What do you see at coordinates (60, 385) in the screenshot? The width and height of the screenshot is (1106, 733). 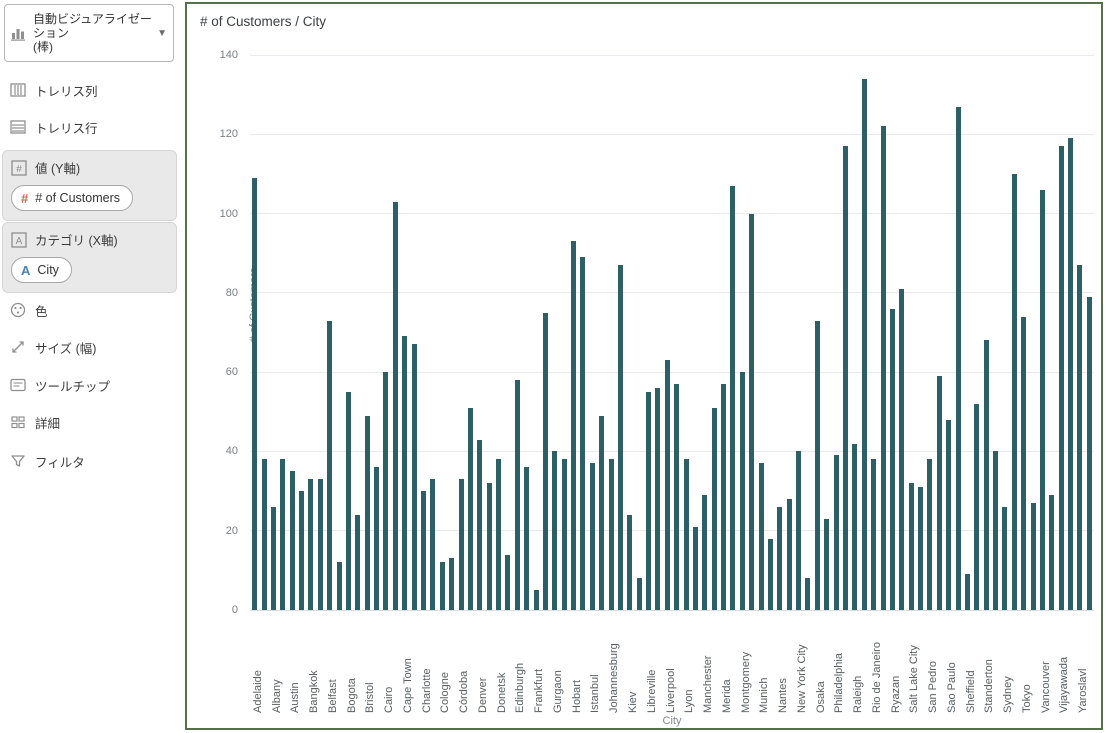 I see `sidebar-item-tooltip: ツールチップ` at bounding box center [60, 385].